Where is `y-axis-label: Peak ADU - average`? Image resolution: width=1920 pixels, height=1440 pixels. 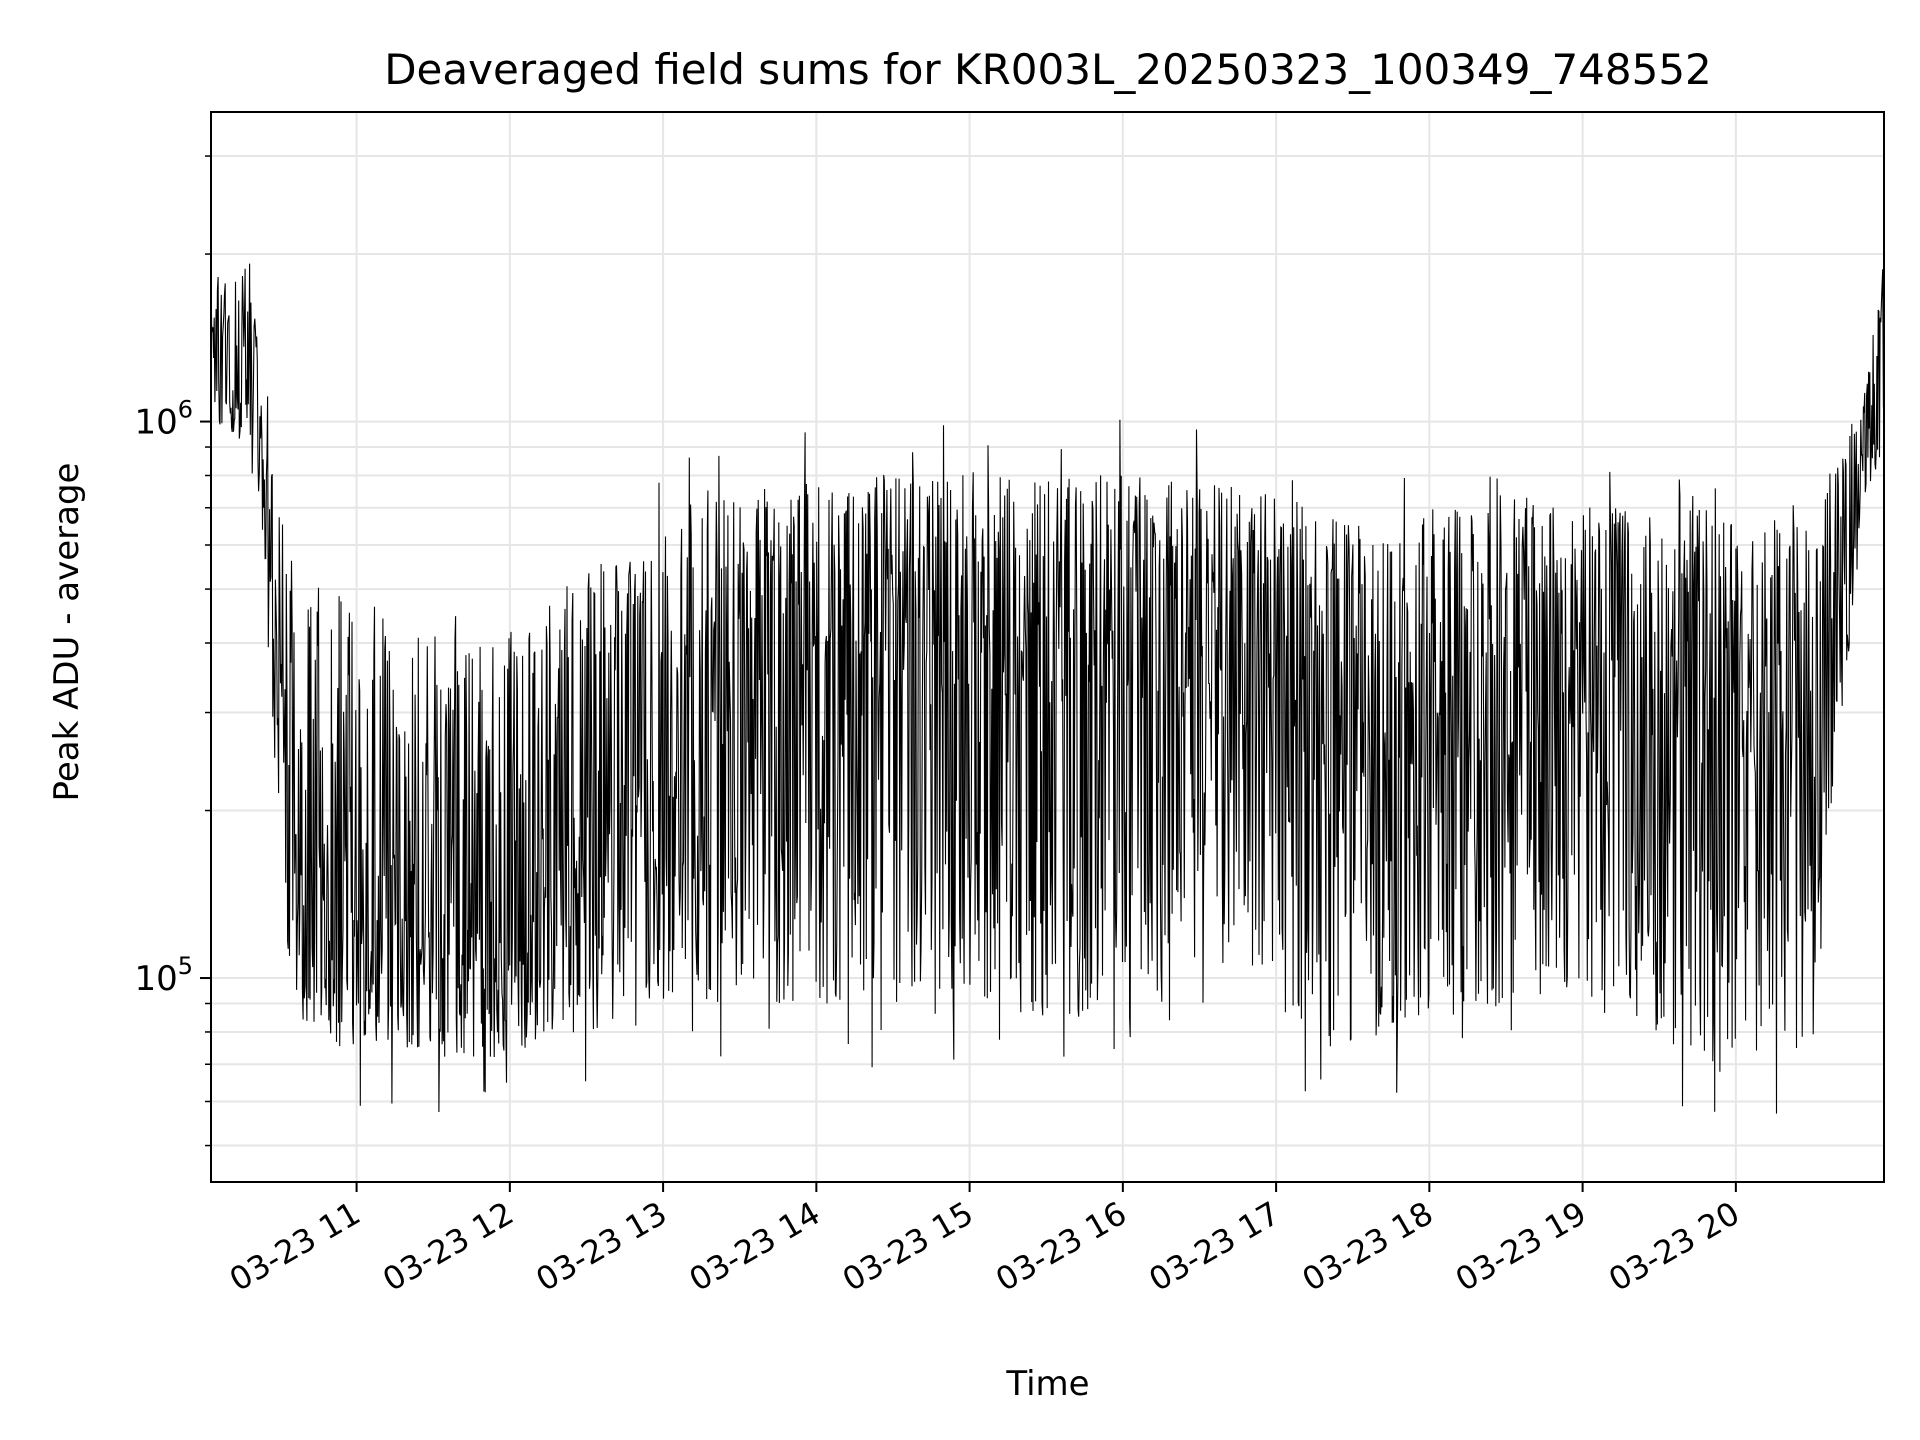
y-axis-label: Peak ADU - average is located at coordinates (67, 632).